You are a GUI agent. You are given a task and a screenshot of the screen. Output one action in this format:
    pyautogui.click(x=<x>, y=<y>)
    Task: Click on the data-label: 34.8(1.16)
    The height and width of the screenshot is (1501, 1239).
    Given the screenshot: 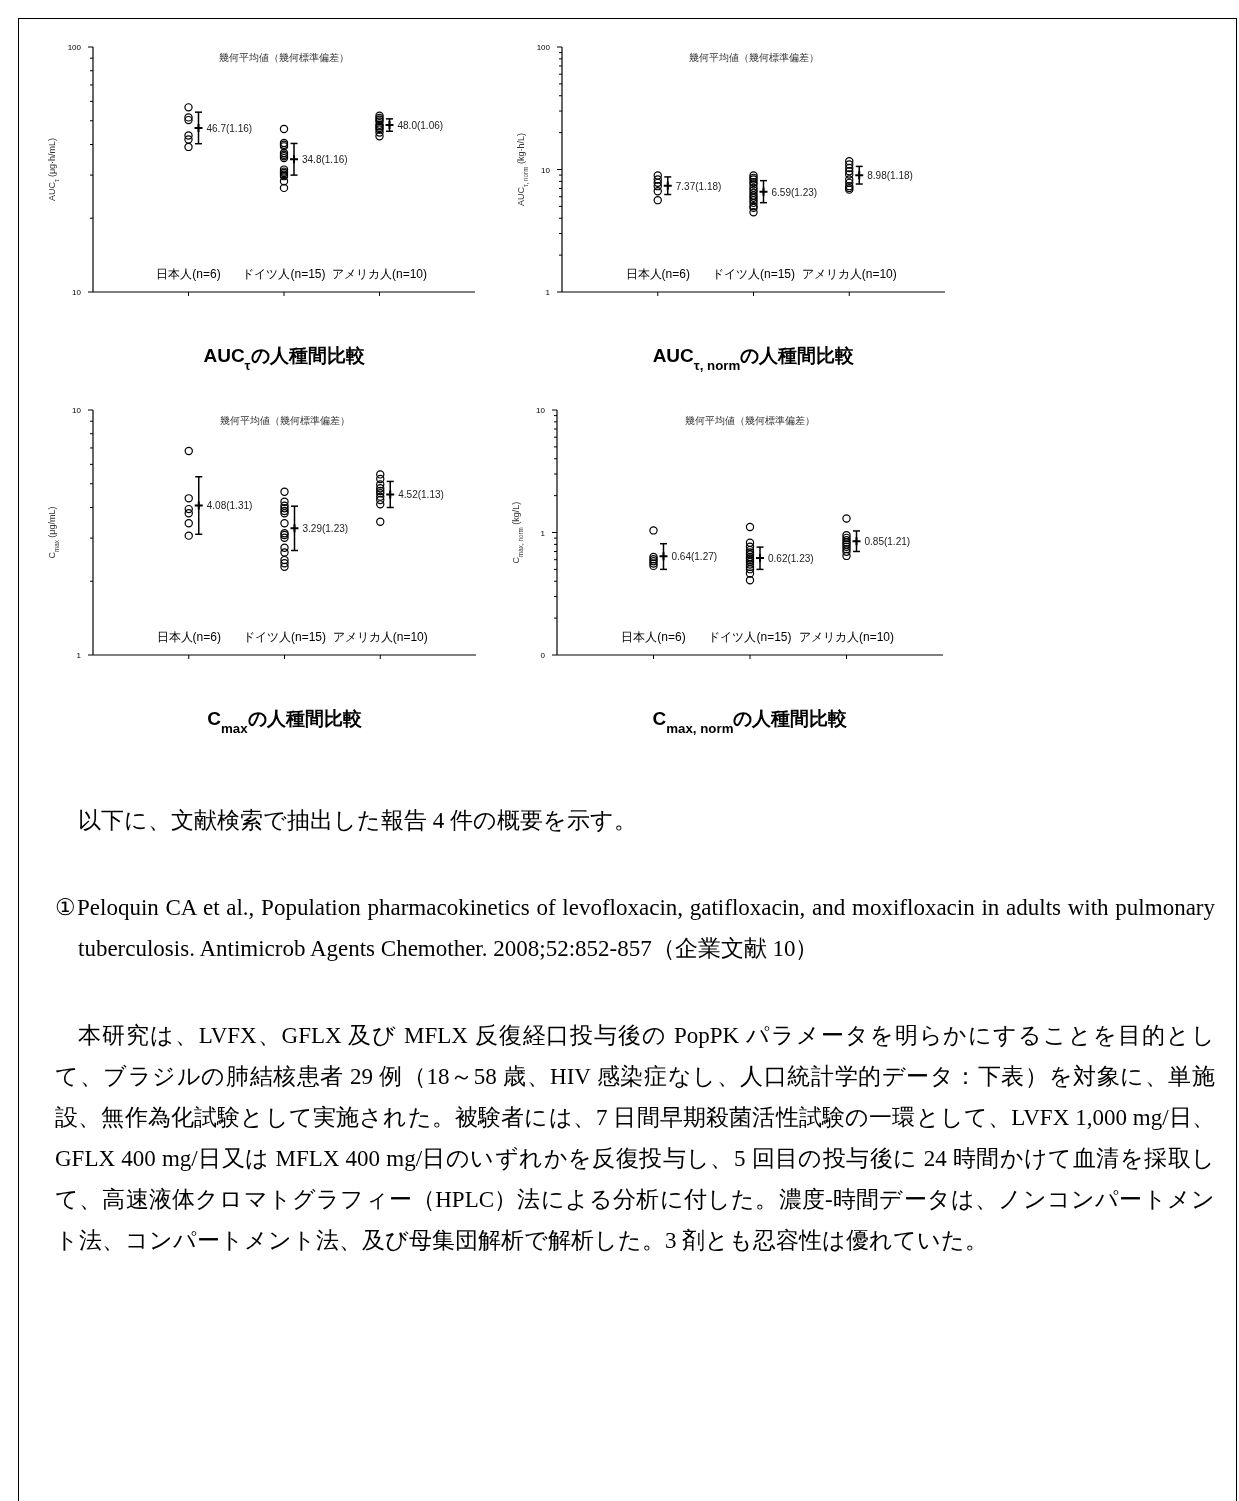 What is the action you would take?
    pyautogui.click(x=325, y=160)
    